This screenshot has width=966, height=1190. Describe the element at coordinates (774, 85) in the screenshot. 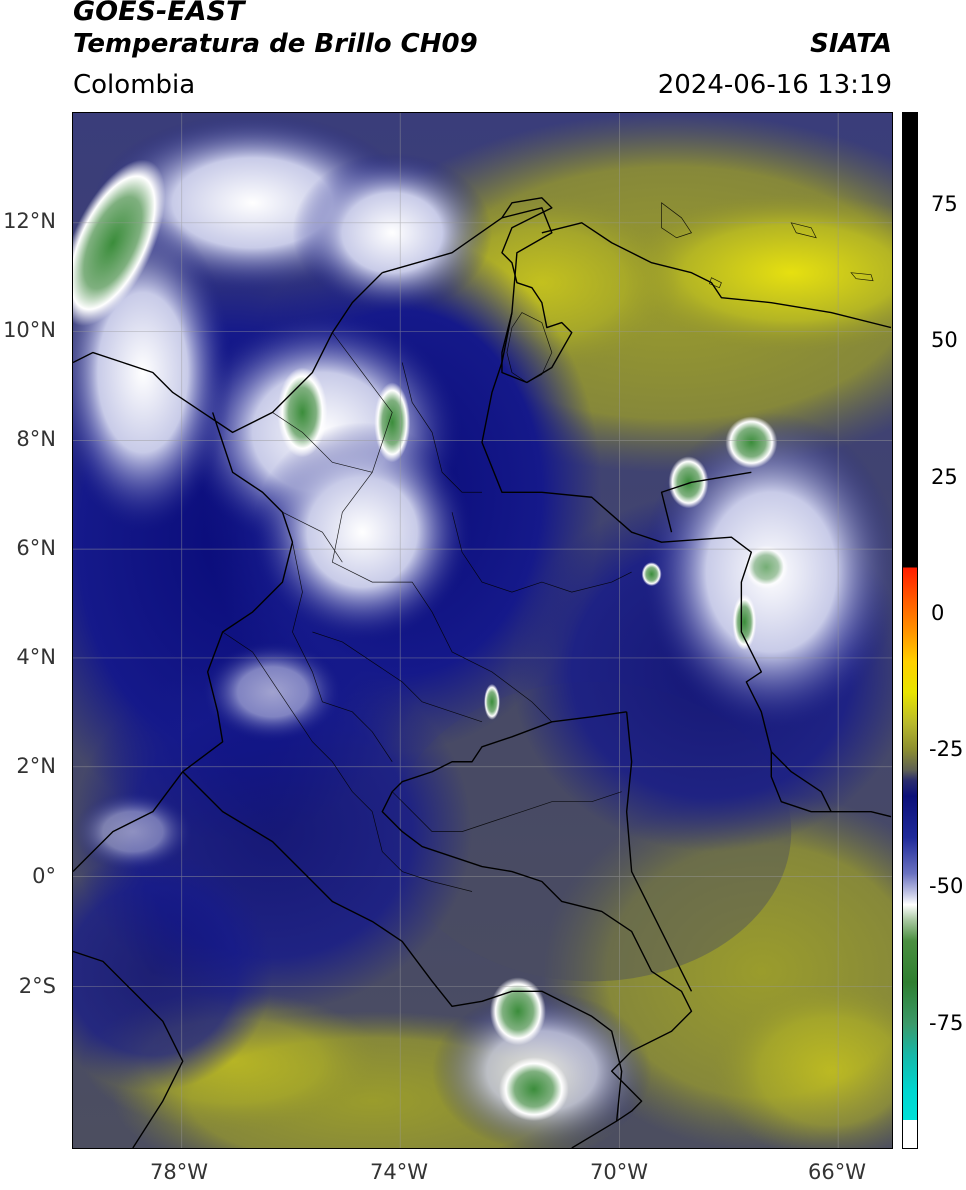

I see `datetime-label: 2024-06-16 13:19` at that location.